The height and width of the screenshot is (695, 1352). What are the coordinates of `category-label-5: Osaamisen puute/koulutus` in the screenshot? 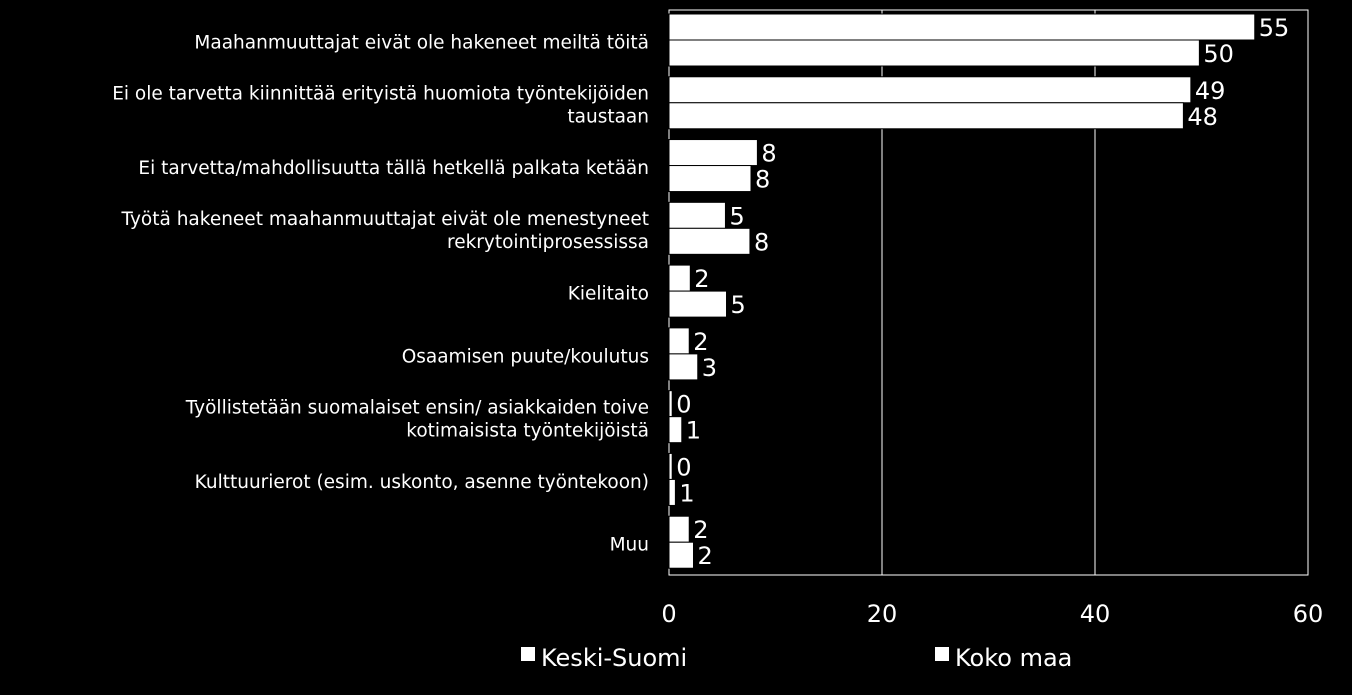 It's located at (525, 356).